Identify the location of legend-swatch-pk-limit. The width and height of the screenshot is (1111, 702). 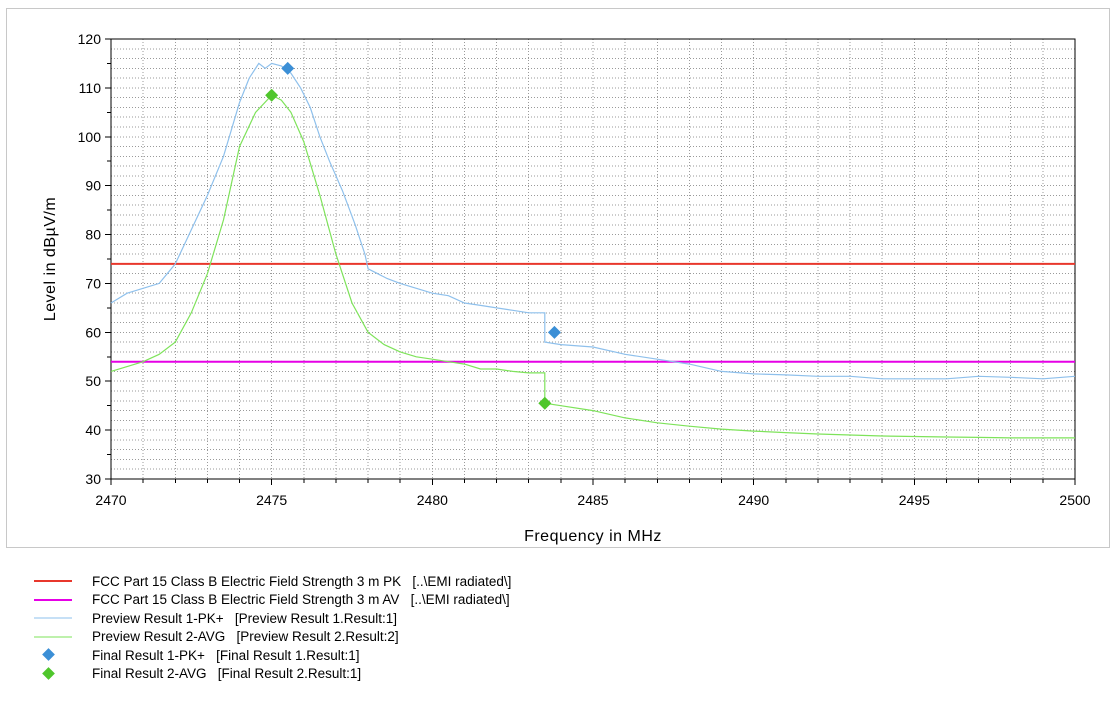
(53, 581).